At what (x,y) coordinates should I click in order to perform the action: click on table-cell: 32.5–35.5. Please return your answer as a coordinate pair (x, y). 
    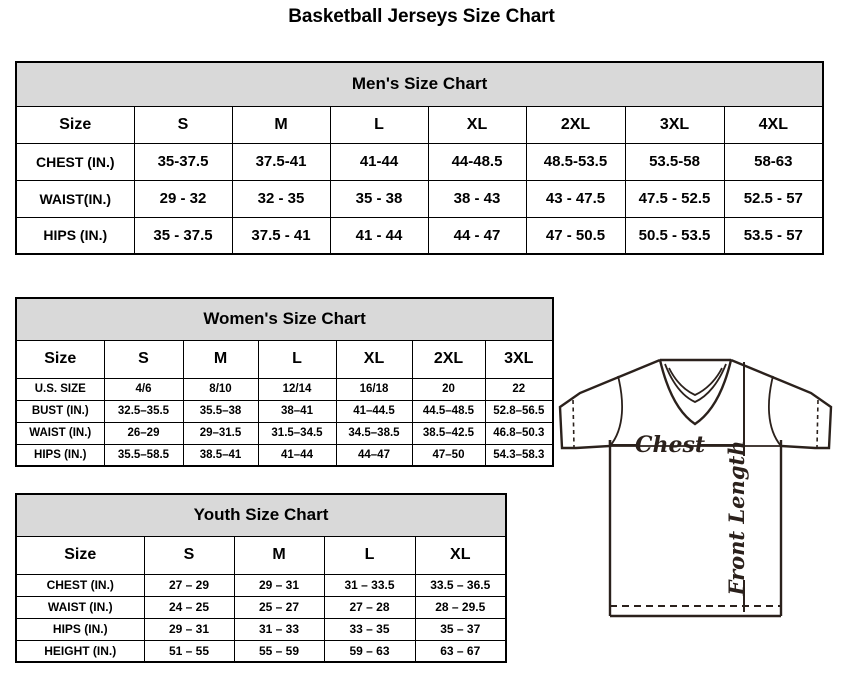
    Looking at the image, I should click on (143, 411).